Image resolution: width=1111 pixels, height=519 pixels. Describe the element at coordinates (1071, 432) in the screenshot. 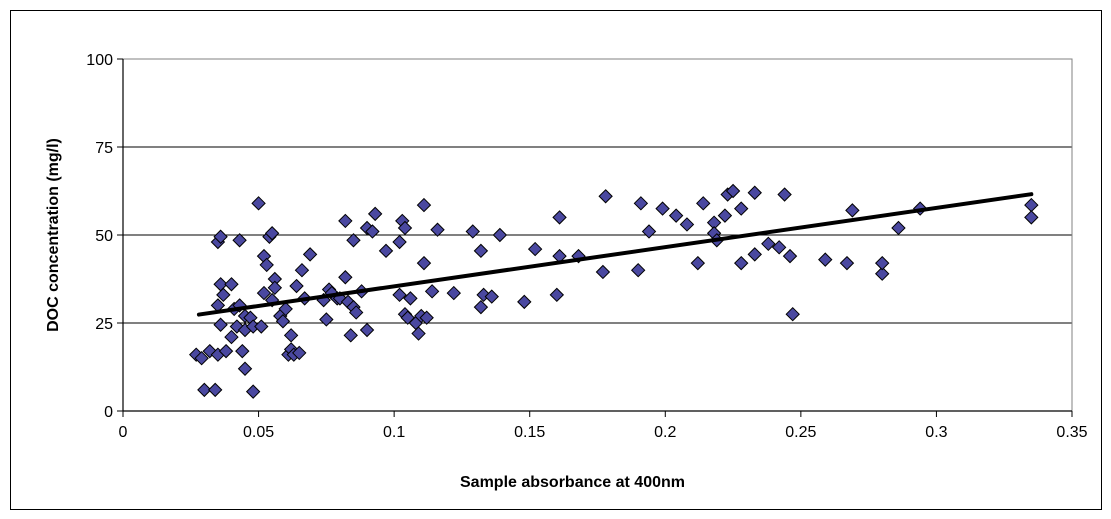

I see `x-tick-label: 0.35` at that location.